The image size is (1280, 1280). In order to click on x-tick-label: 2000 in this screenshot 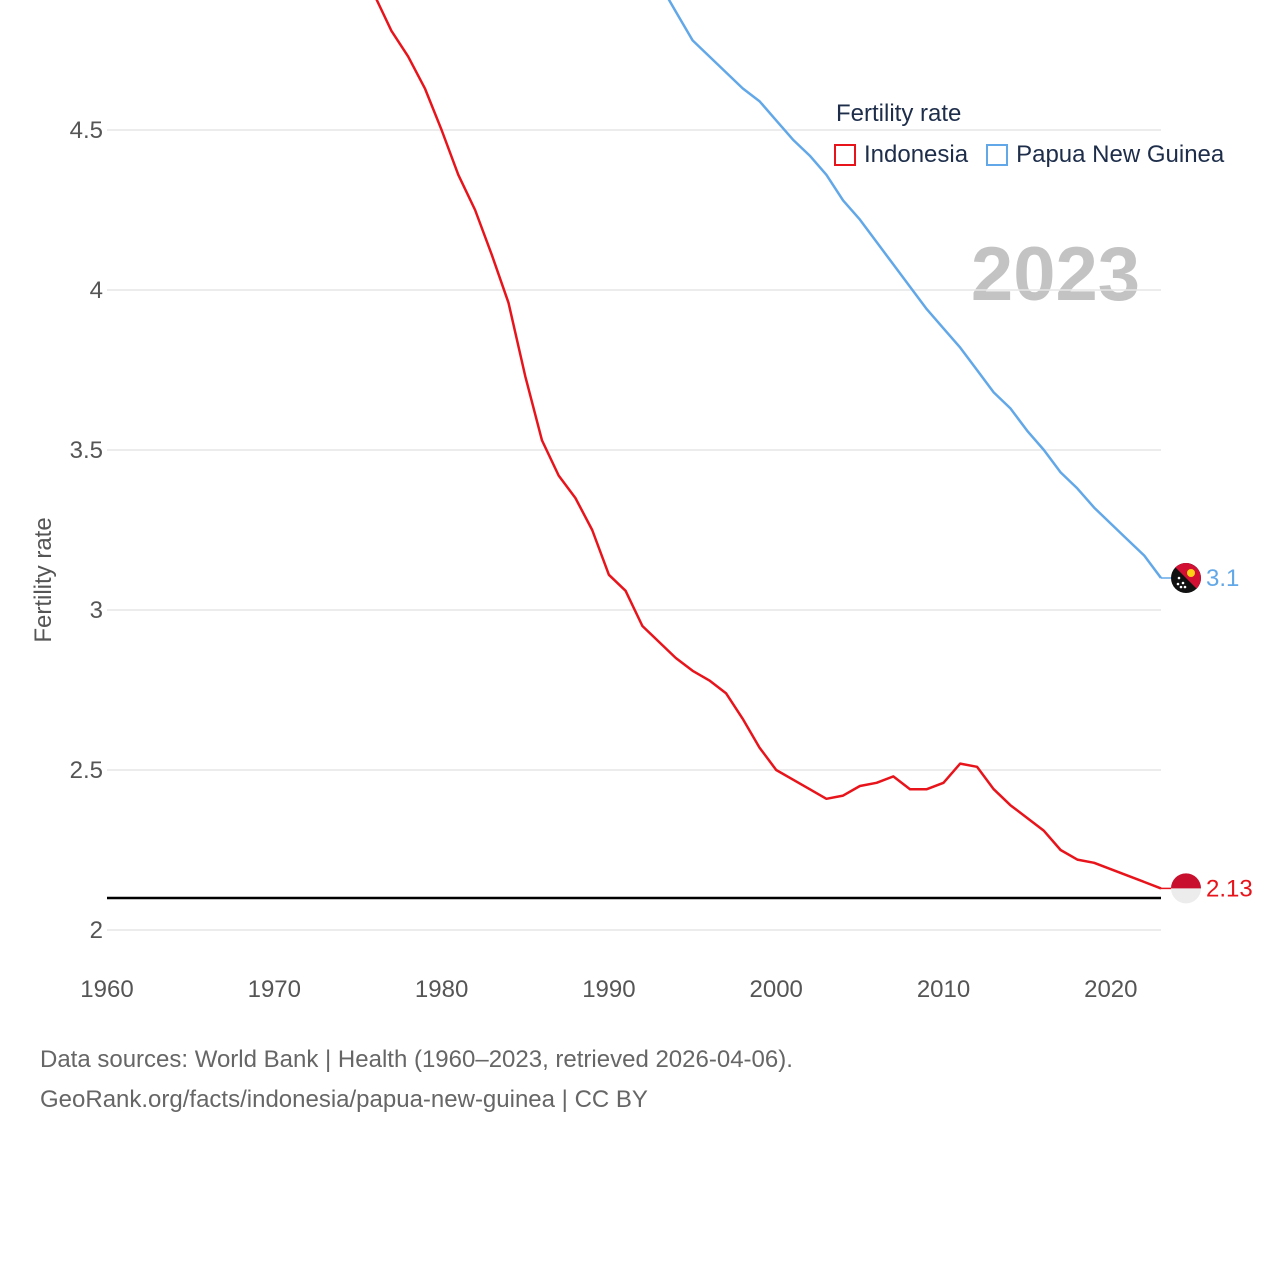, I will do `click(776, 989)`.